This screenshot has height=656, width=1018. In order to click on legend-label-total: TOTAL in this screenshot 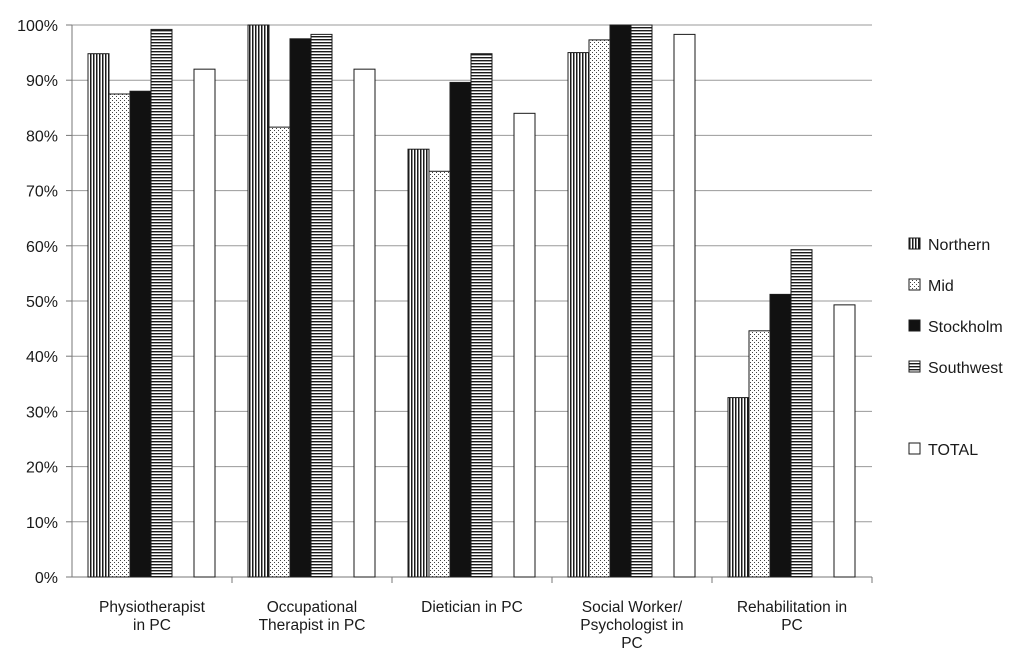, I will do `click(953, 450)`.